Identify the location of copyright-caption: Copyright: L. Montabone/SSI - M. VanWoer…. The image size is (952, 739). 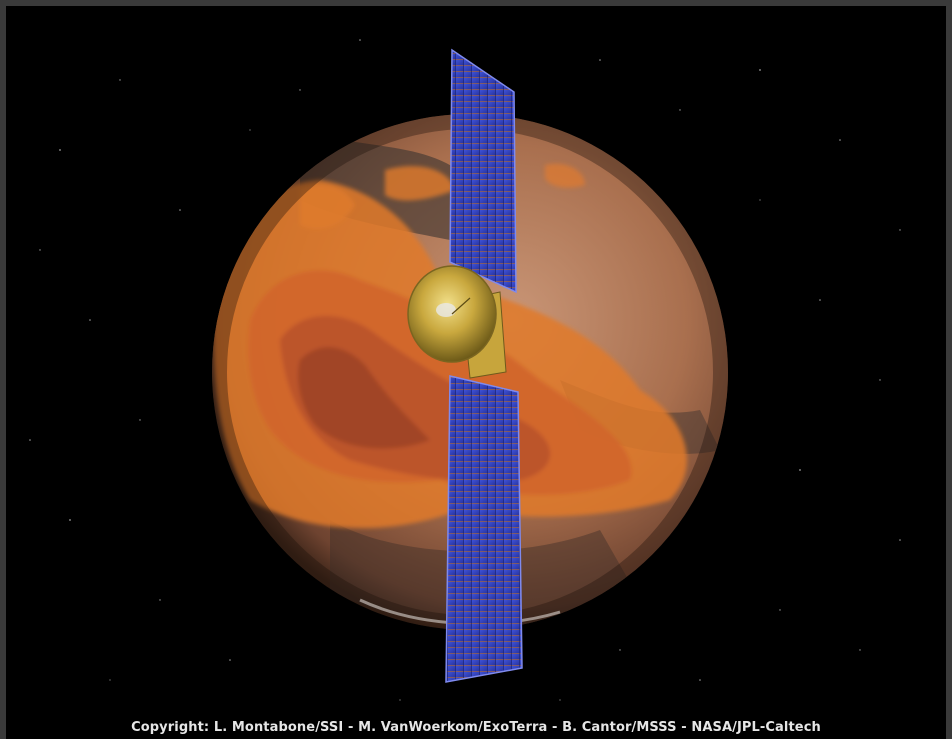
(476, 727).